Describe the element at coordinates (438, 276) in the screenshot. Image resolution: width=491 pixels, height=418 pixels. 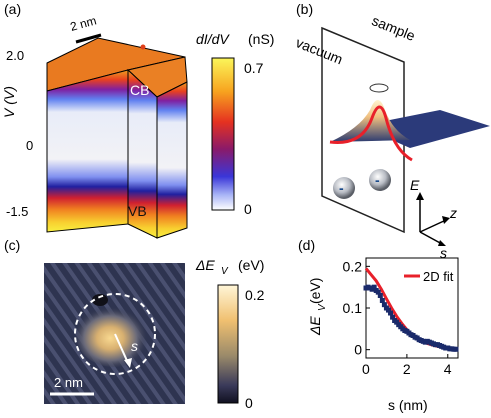
I see `legend-fit-label: 2D fit` at that location.